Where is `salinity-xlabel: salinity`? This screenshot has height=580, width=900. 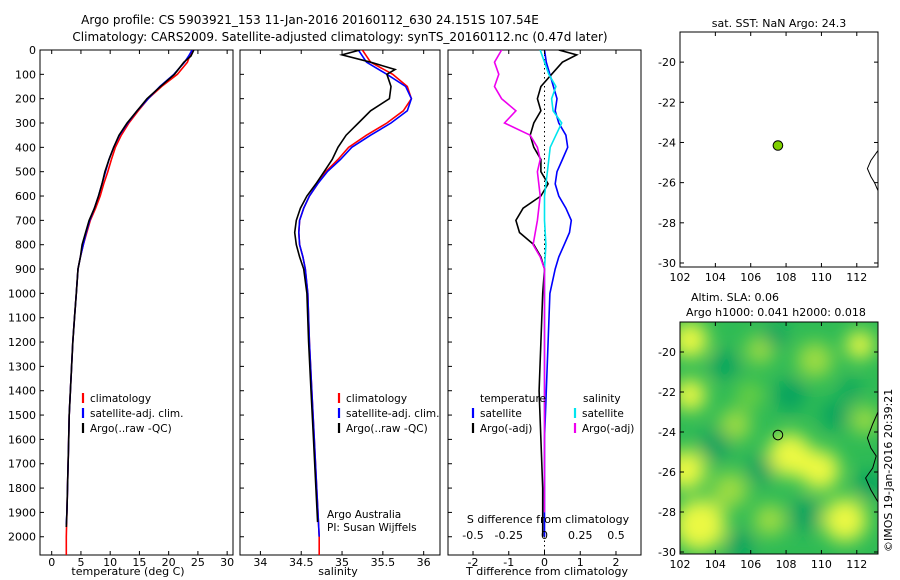
salinity-xlabel: salinity is located at coordinates (338, 571).